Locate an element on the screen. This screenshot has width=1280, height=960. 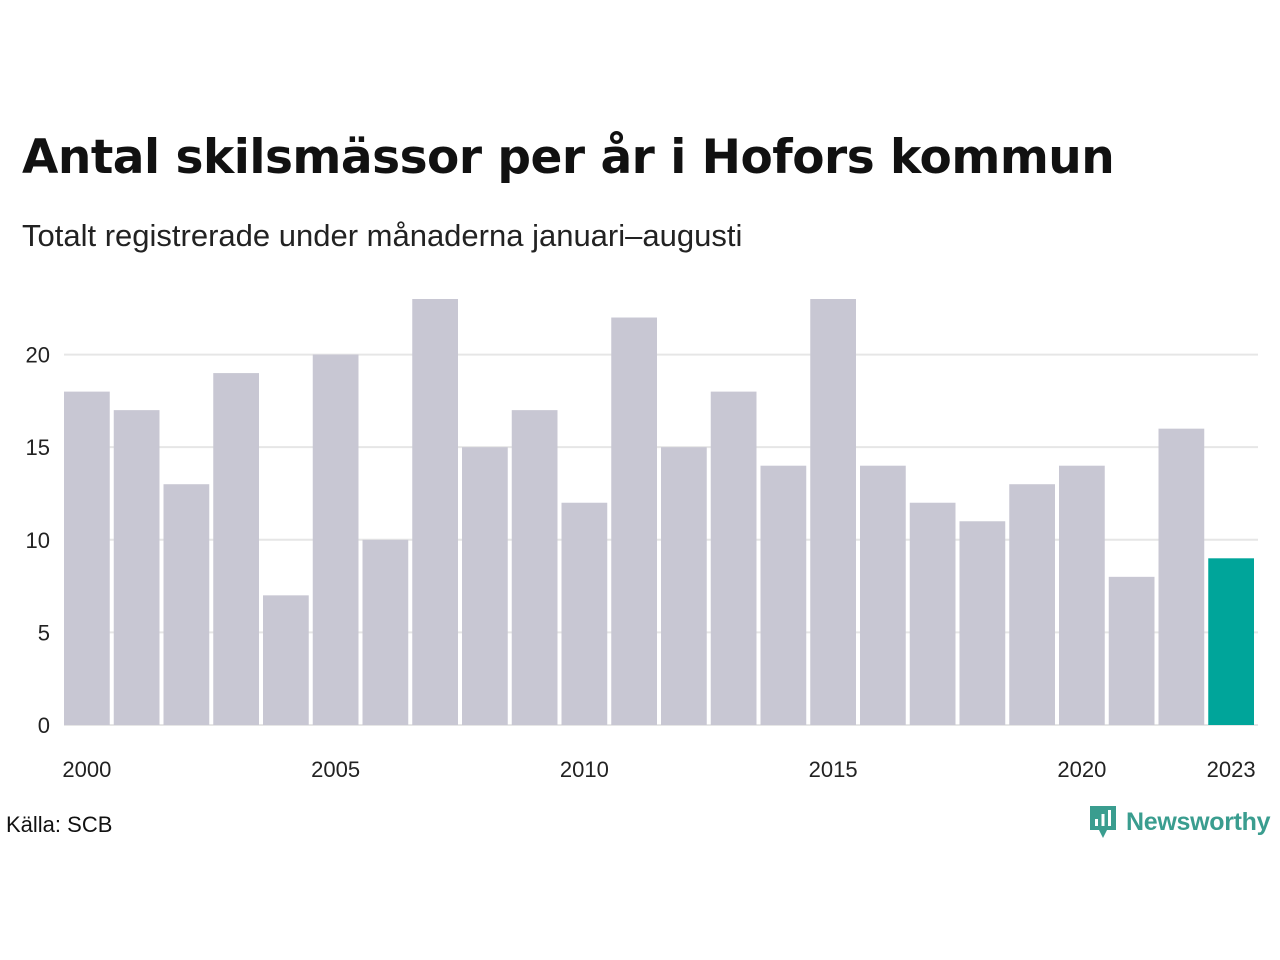
brand-name: Newsworthy is located at coordinates (1198, 821).